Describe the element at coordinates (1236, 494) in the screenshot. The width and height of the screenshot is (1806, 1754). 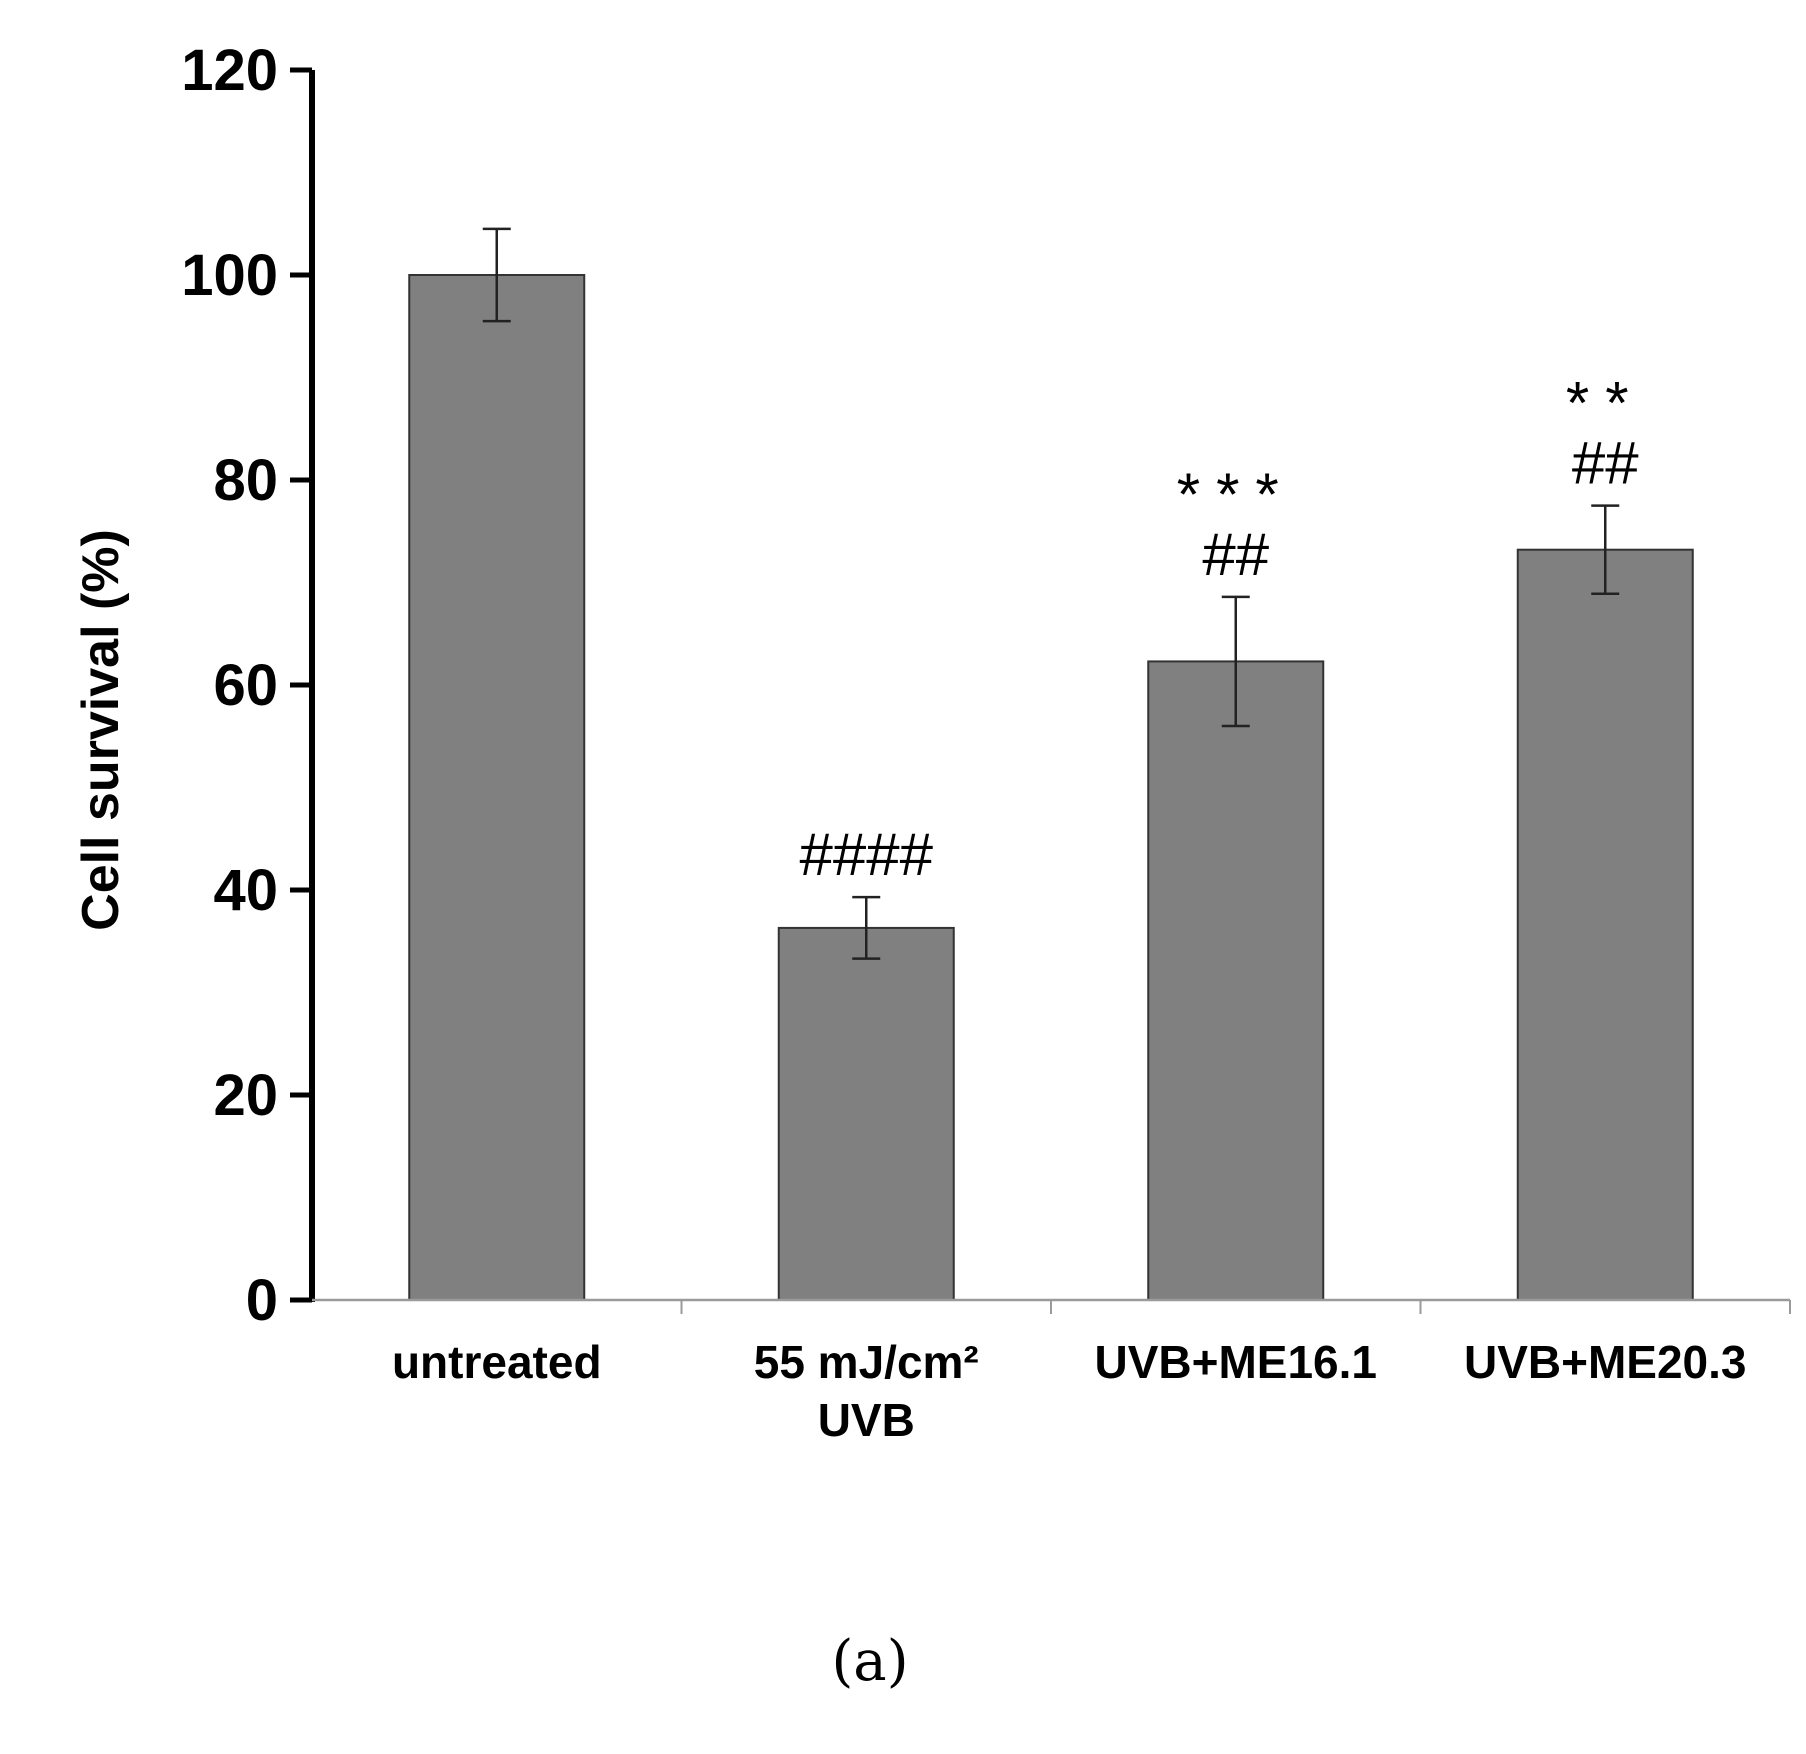
I see `significance-label-2-0: ***` at that location.